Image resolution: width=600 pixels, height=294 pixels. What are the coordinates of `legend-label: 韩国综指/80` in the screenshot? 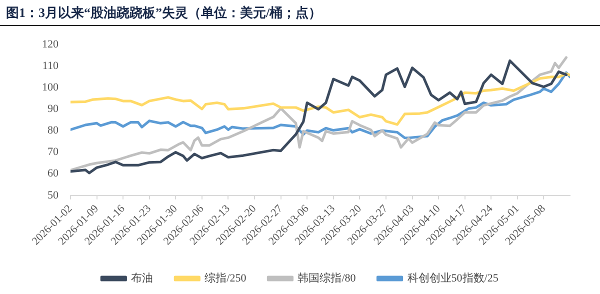 It's located at (327, 277).